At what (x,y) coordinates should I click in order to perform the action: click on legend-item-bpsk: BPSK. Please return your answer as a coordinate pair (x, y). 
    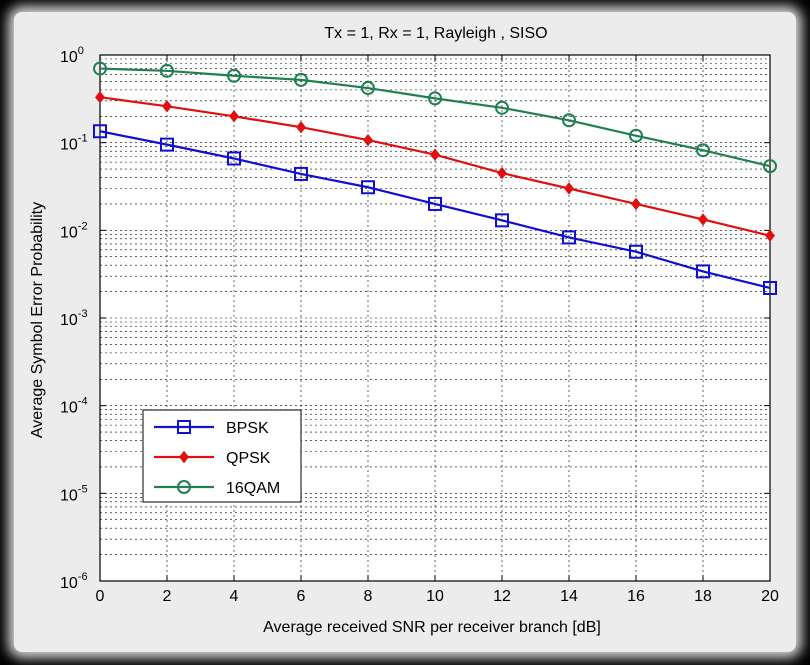
    Looking at the image, I should click on (211, 428).